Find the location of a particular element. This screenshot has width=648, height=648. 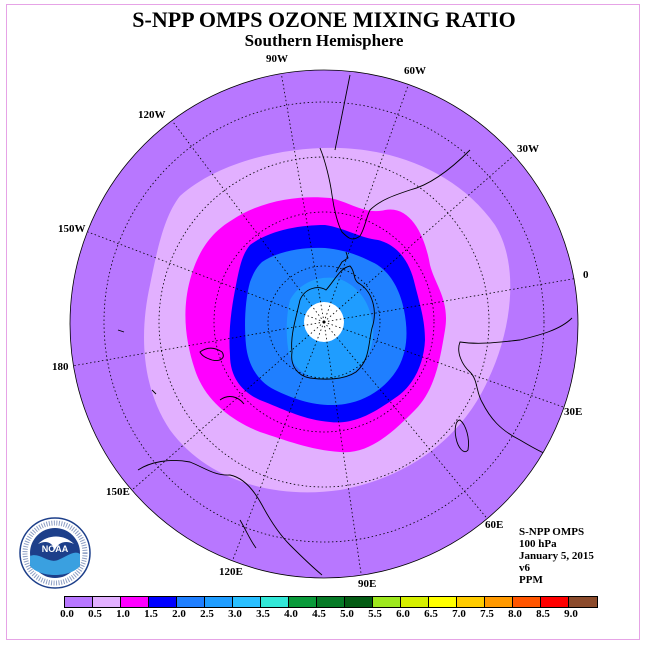

info-version: v6 is located at coordinates (524, 568).